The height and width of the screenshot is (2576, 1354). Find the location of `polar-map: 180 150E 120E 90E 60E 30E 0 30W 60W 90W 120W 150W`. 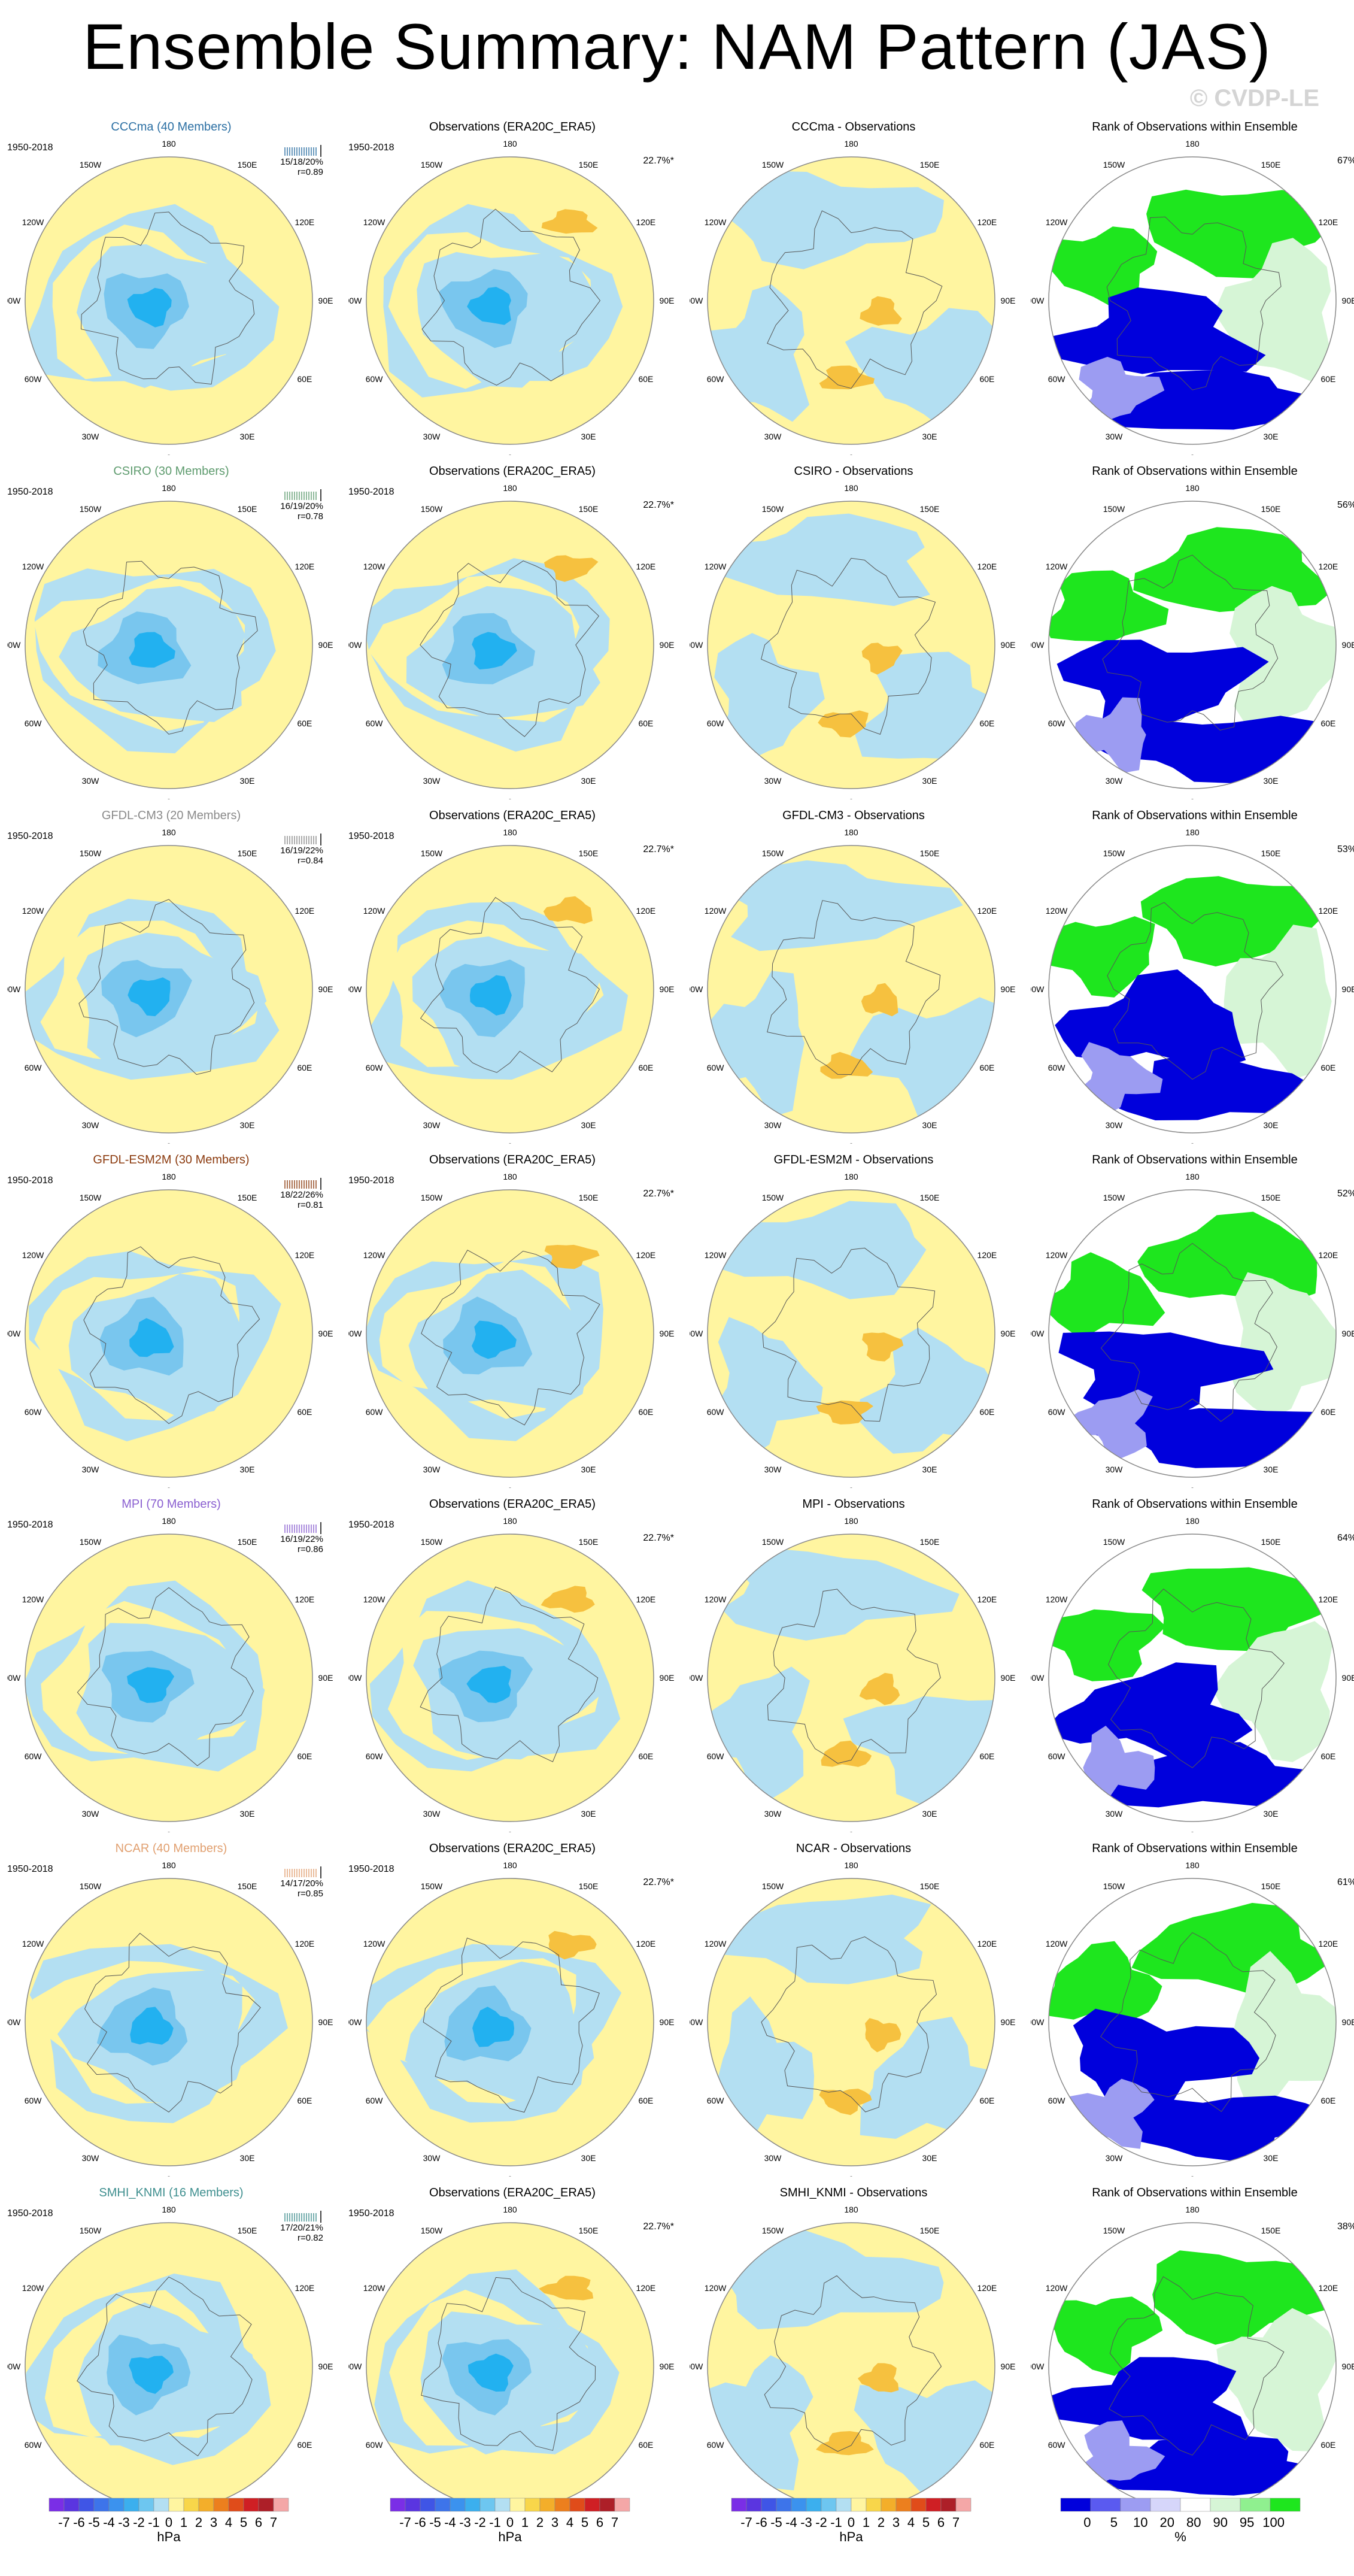

polar-map: 180 150E 120E 90E 60E 30E 0 30W 60W 90W 120W 150W is located at coordinates (852, 2018).